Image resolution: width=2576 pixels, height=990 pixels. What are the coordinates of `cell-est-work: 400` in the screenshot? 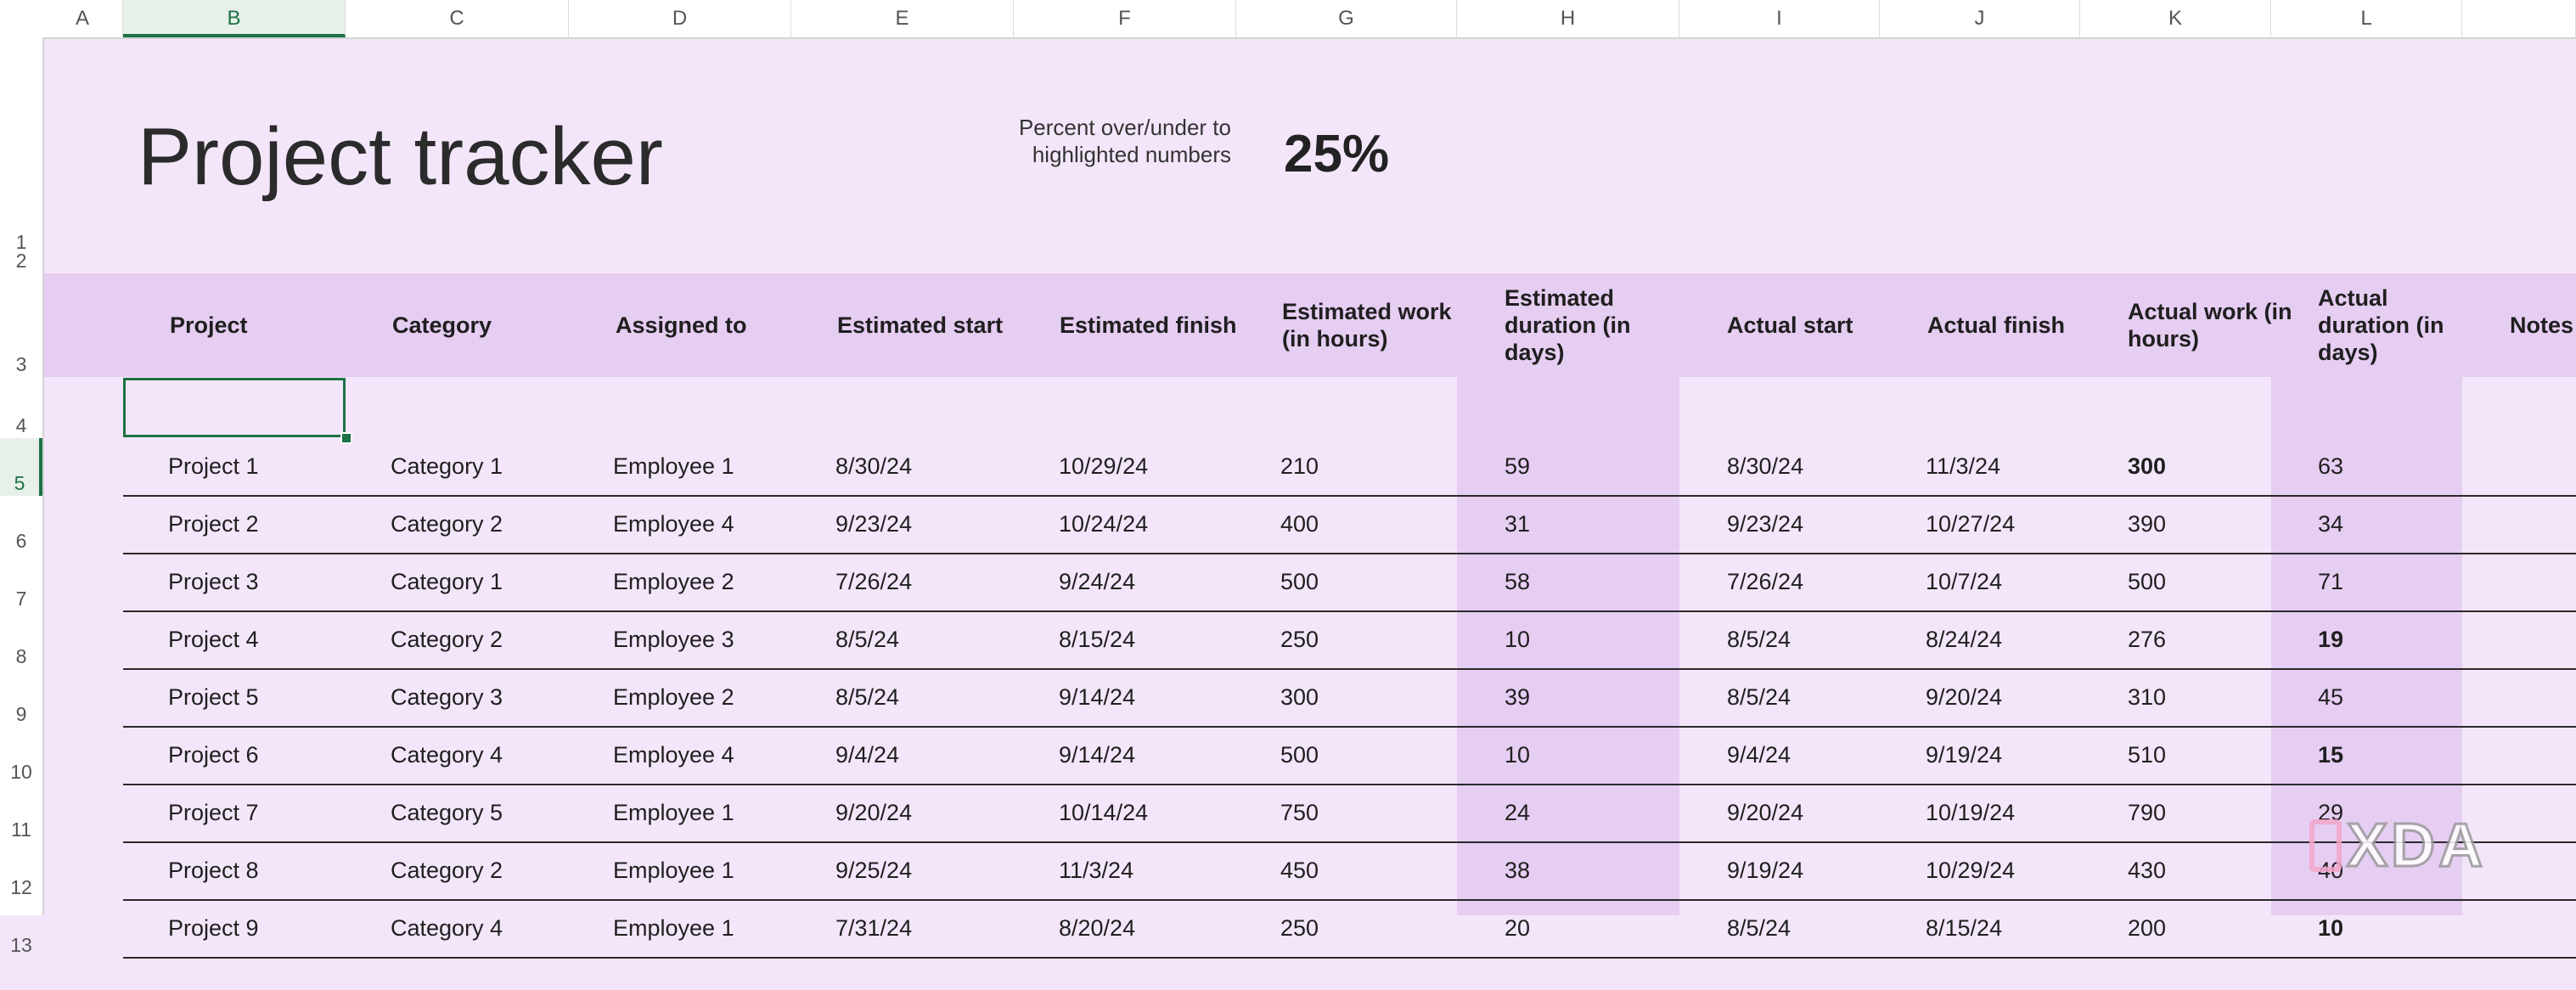 It's located at (1299, 524).